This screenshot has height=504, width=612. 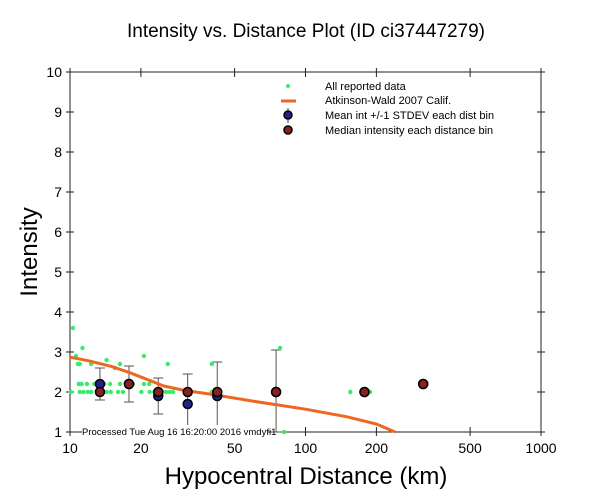 I want to click on all-reported-data, so click(x=220, y=380).